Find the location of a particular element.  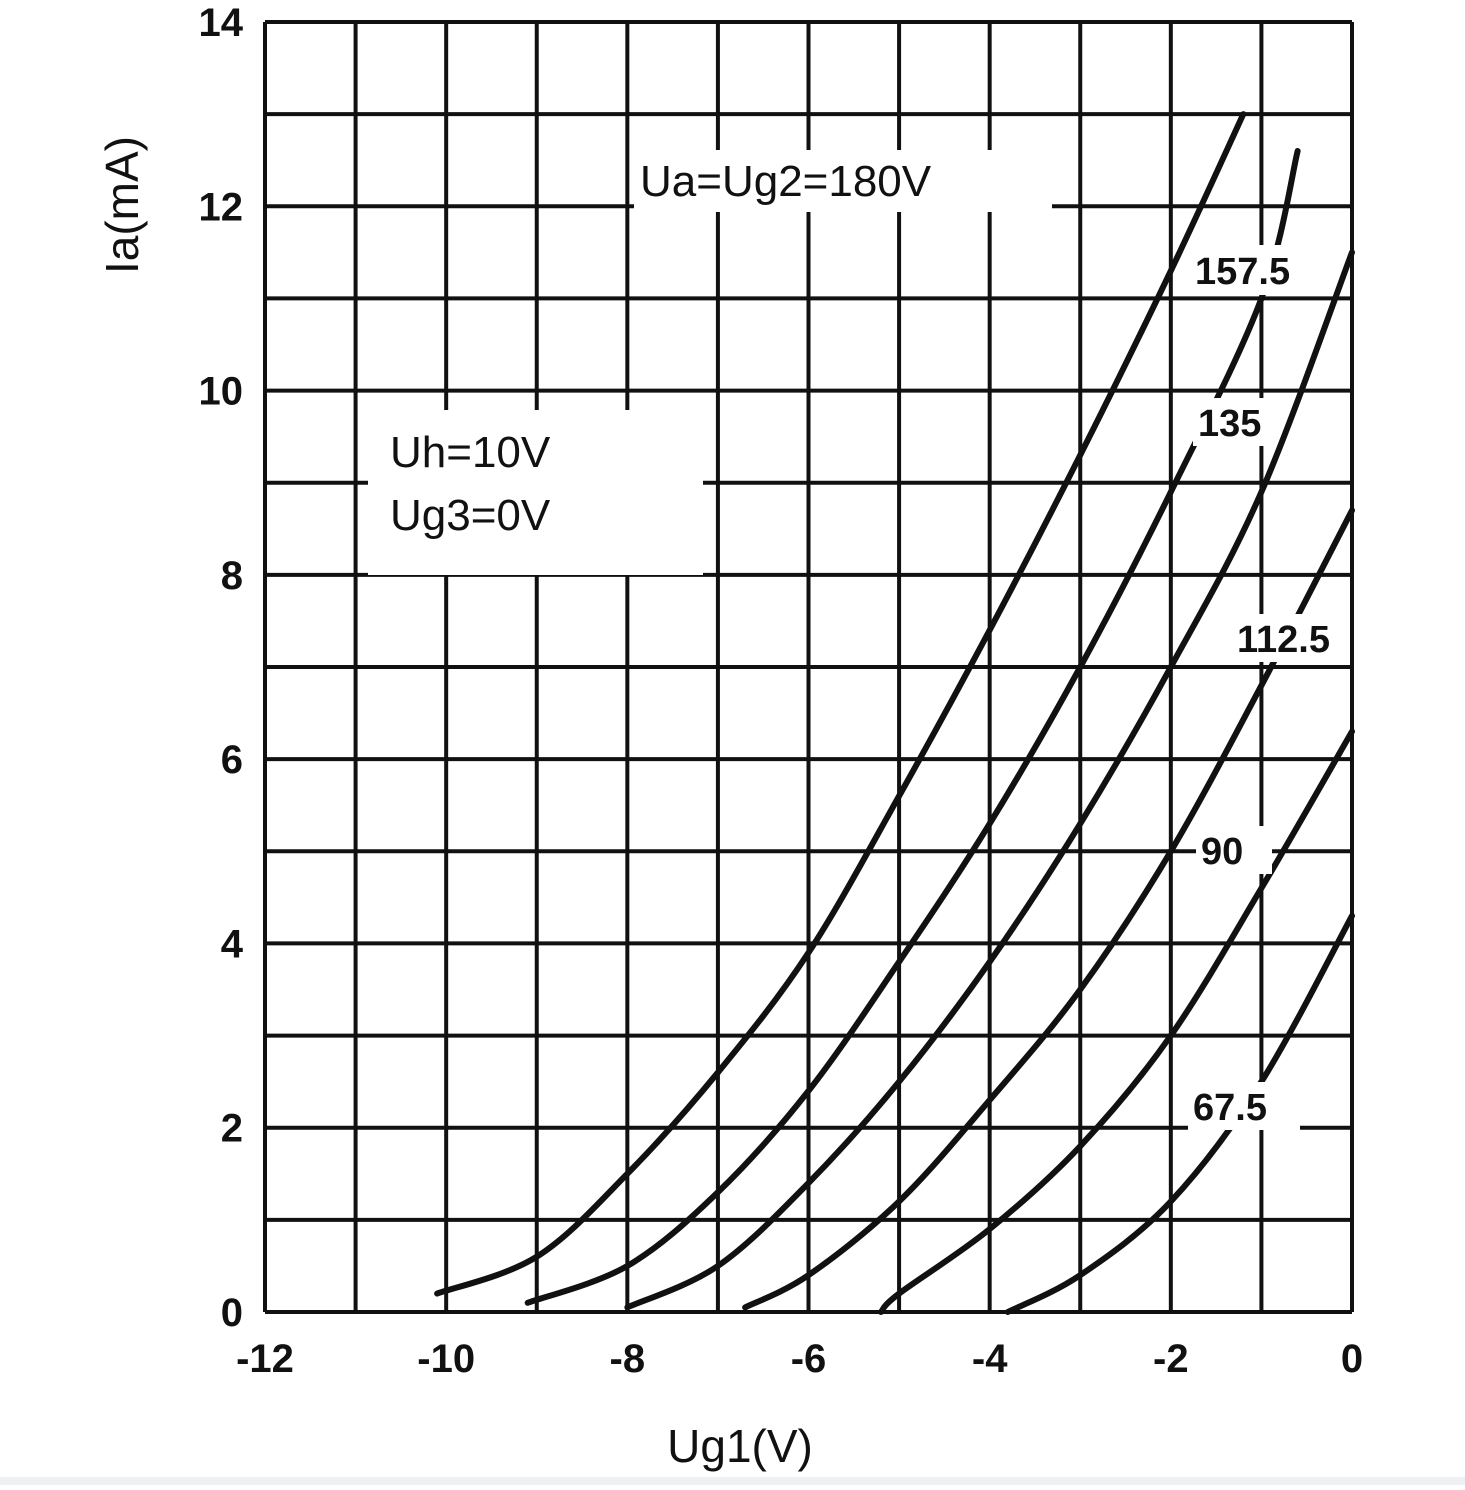

annotation-ug3: Ug3=0V is located at coordinates (470, 515).